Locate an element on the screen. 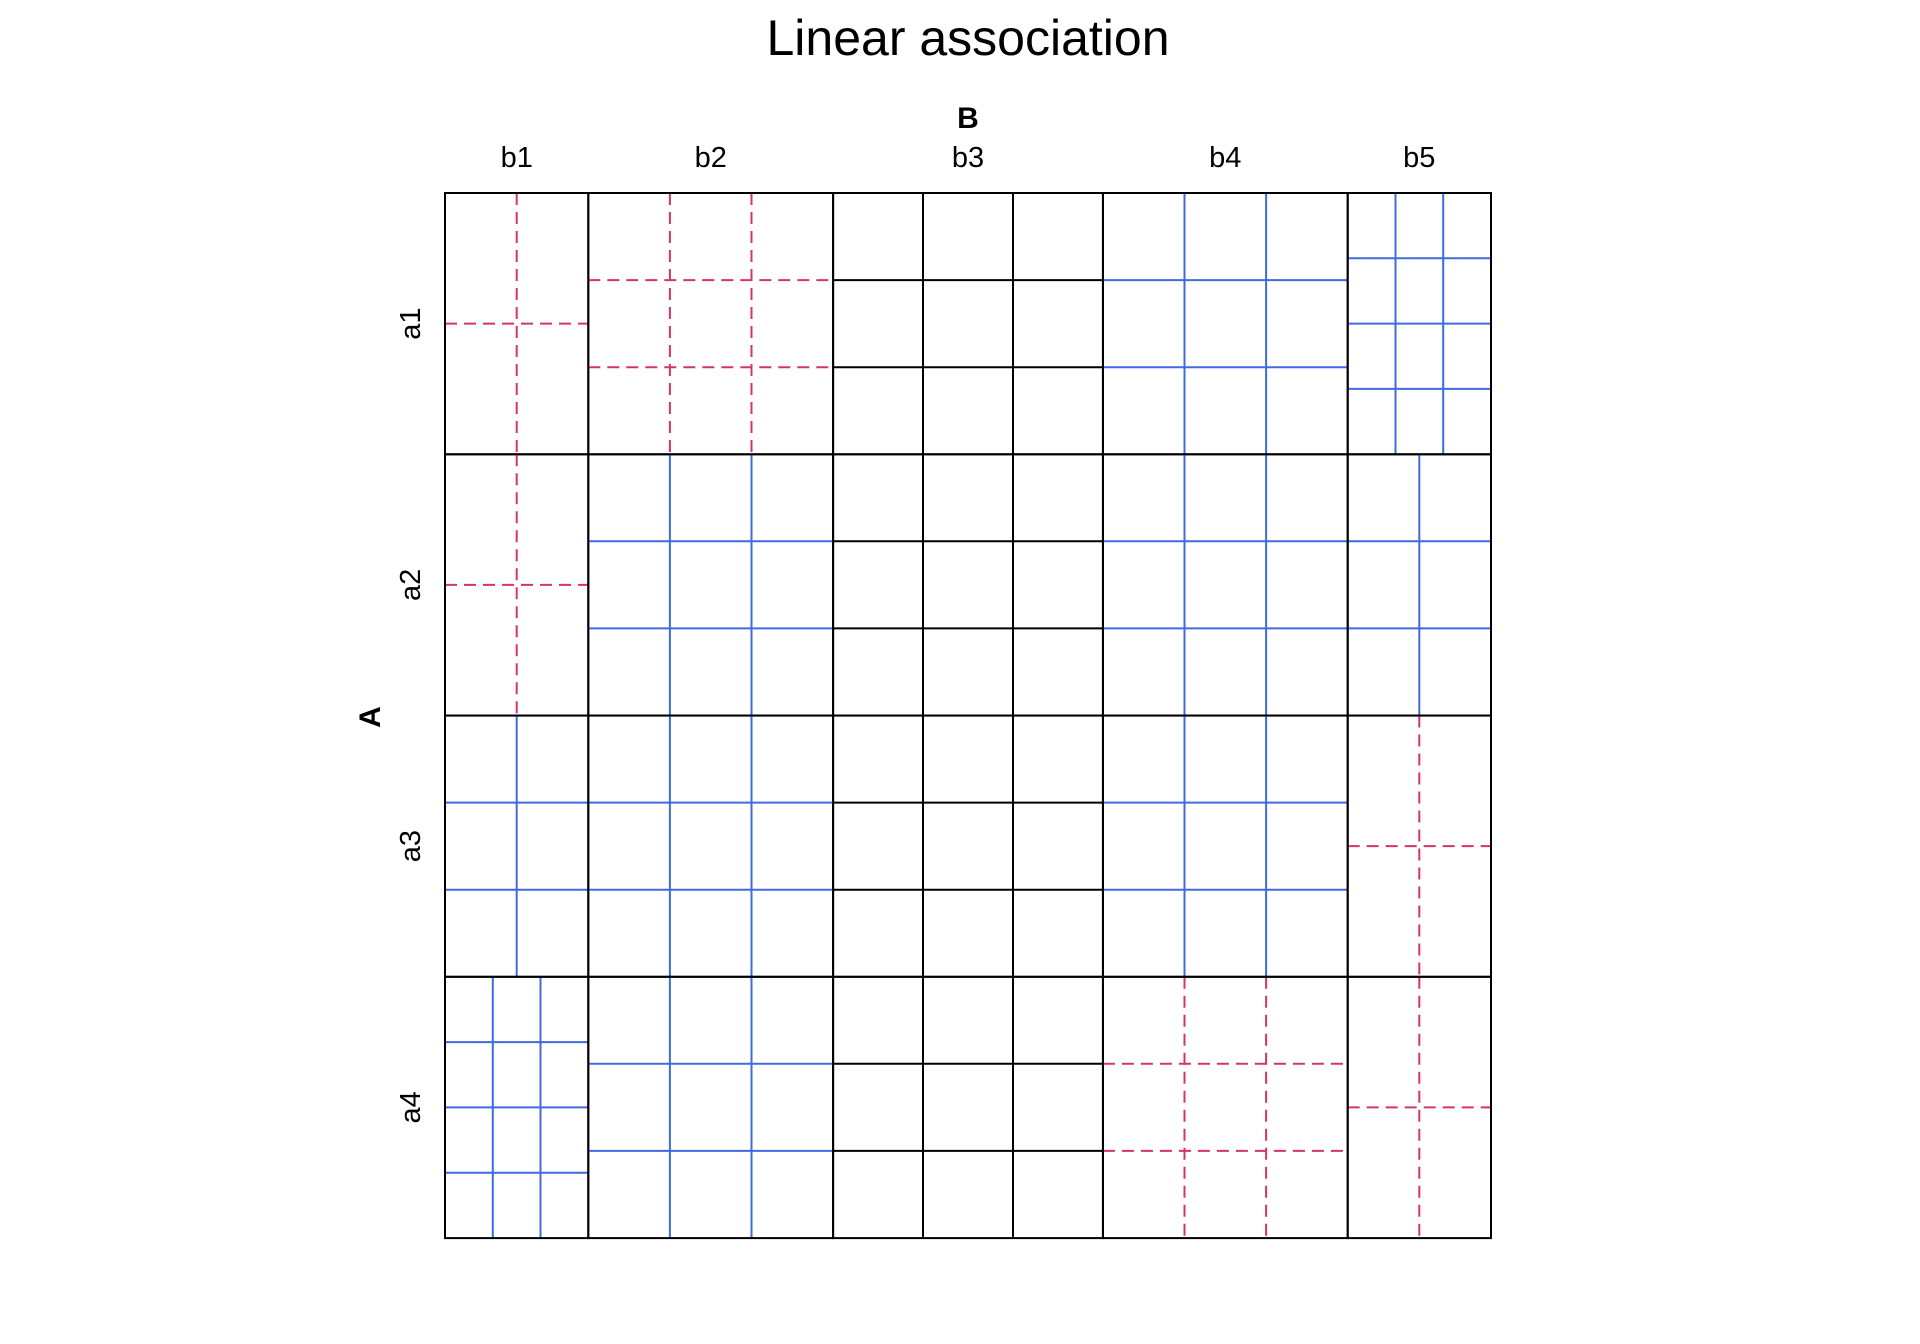 The image size is (1920, 1344). mosaic-cell-a4-b4 is located at coordinates (1225, 1107).